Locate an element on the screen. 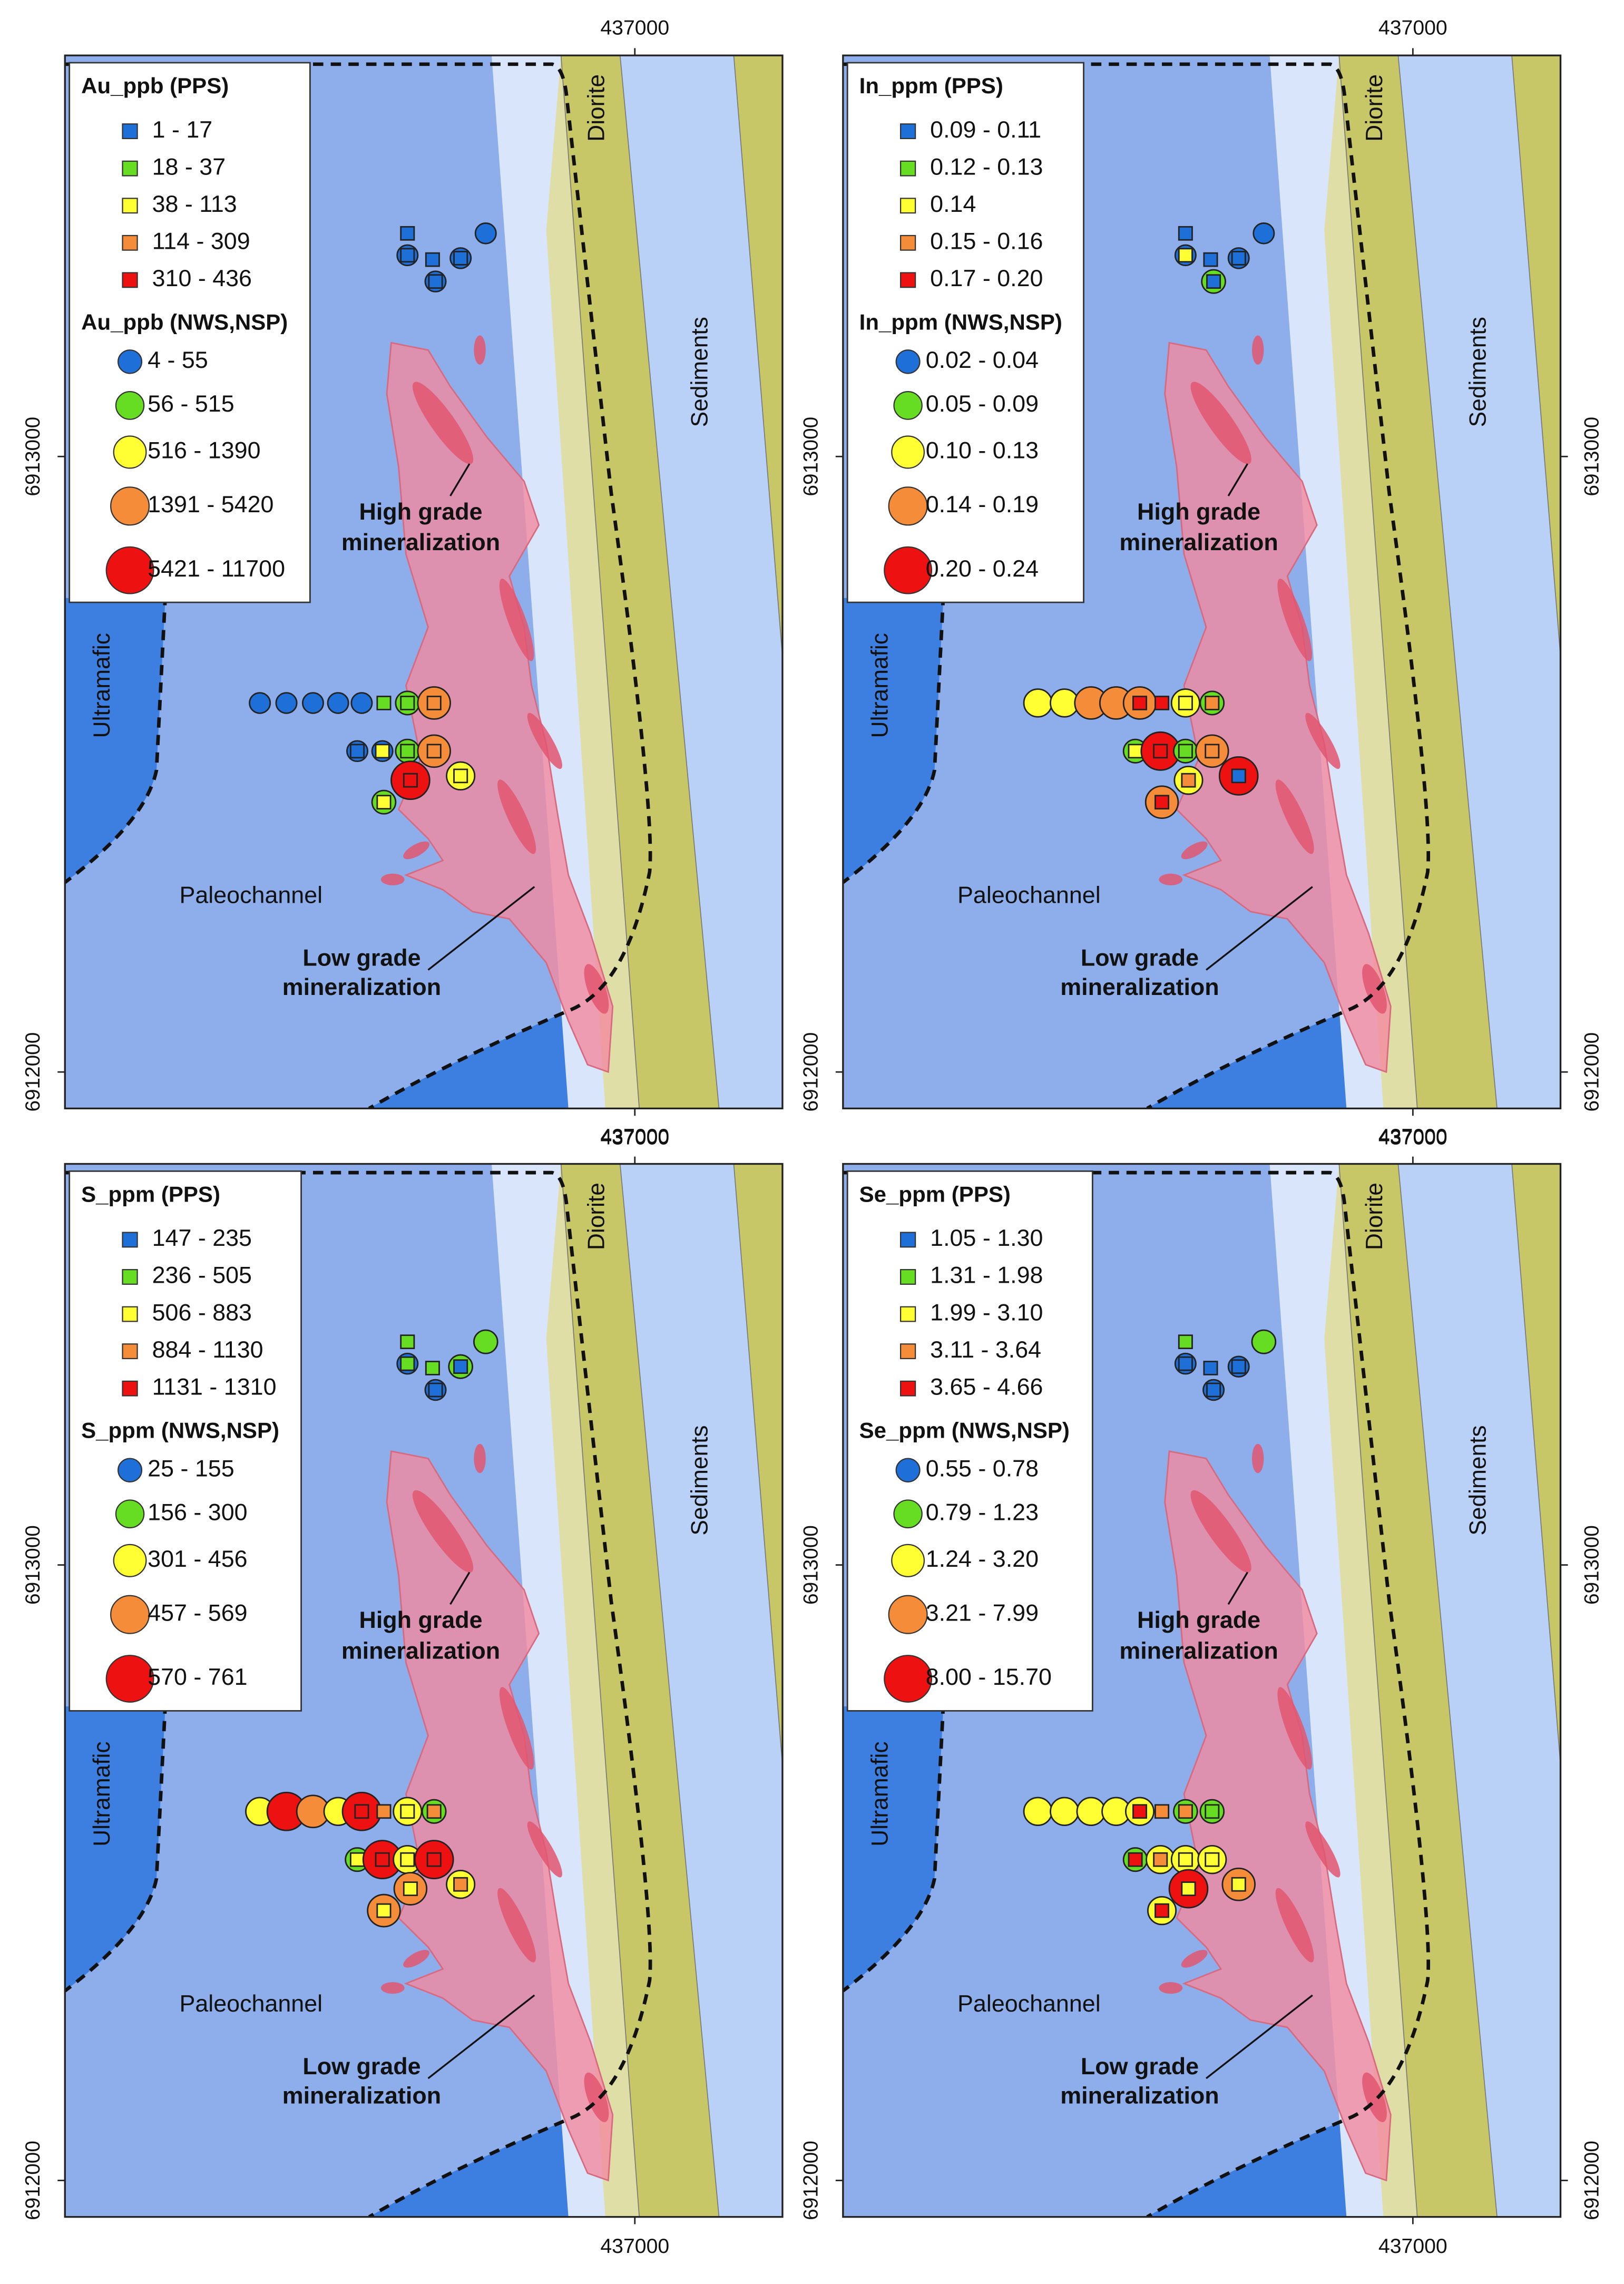 The width and height of the screenshot is (1624, 2284). legend-label: 0.15 - 0.16 is located at coordinates (986, 242).